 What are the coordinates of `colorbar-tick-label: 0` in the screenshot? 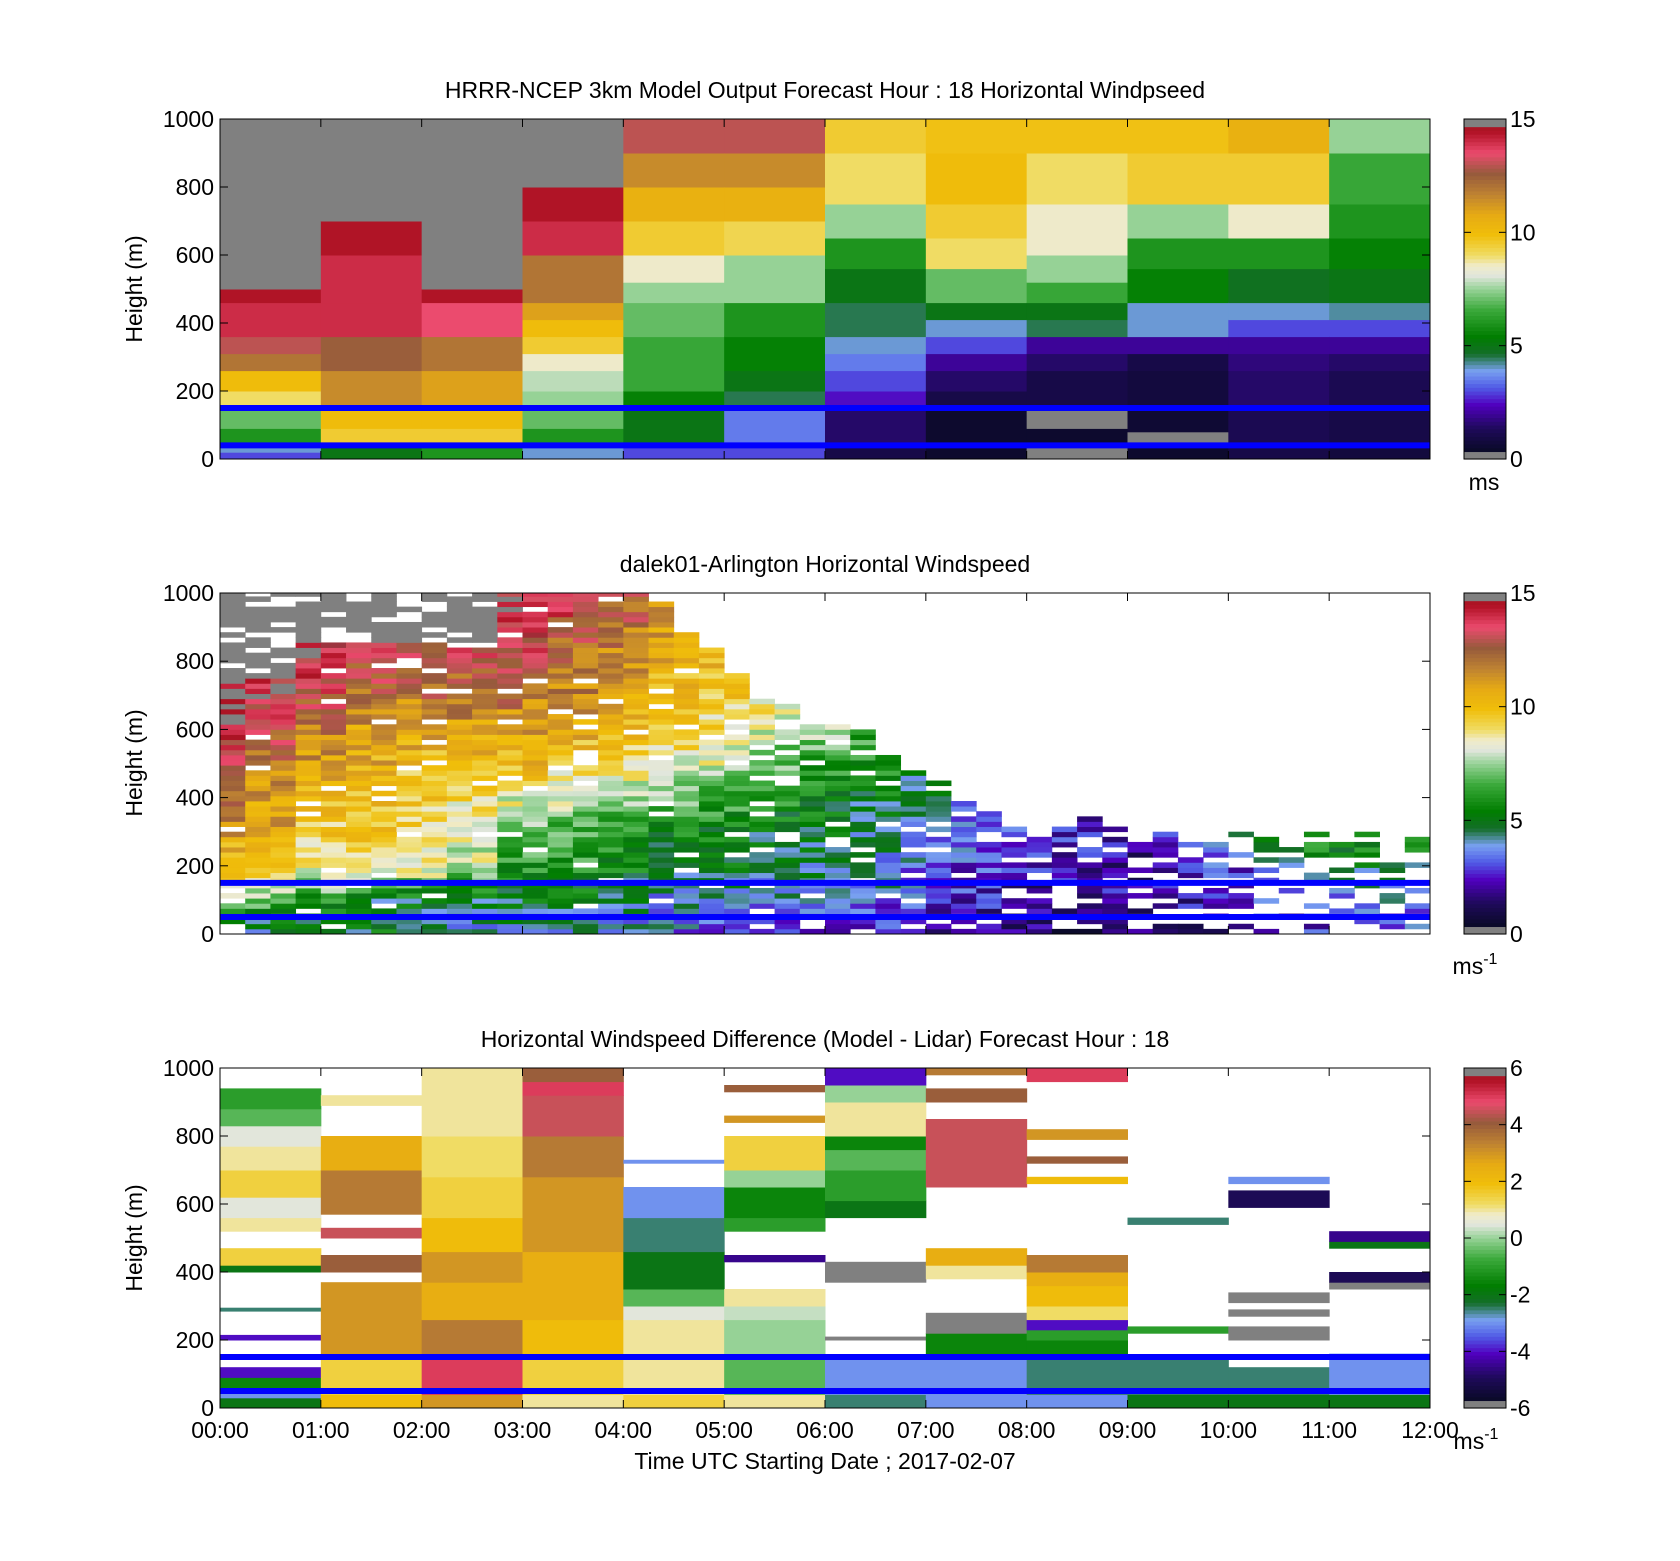 It's located at (1516, 934).